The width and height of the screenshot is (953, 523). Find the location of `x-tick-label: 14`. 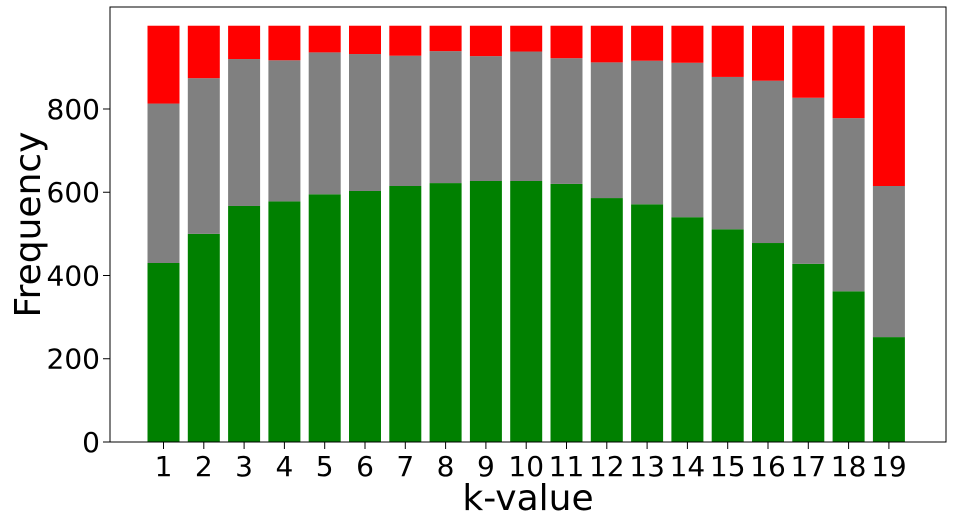

x-tick-label: 14 is located at coordinates (688, 466).